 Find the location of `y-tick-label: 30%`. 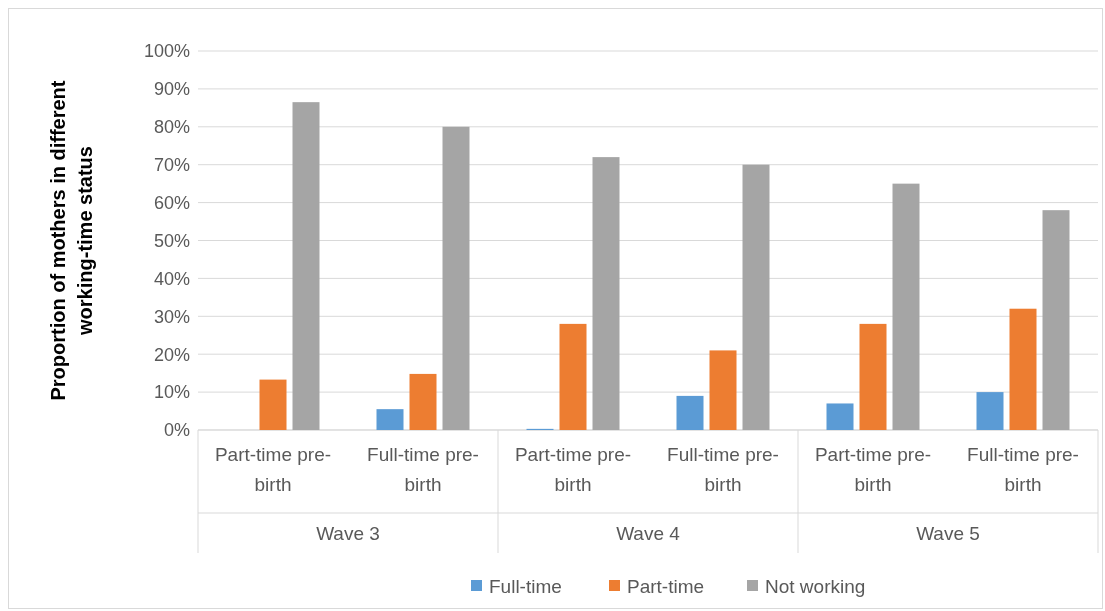

y-tick-label: 30% is located at coordinates (171, 316).